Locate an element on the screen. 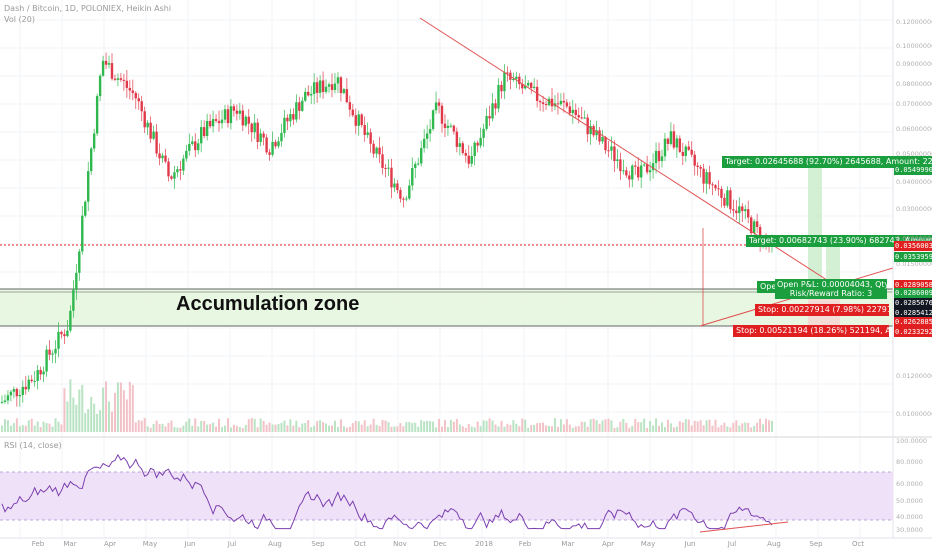 This screenshot has height=550, width=932. price-tag: 0.03560036 is located at coordinates (913, 246).